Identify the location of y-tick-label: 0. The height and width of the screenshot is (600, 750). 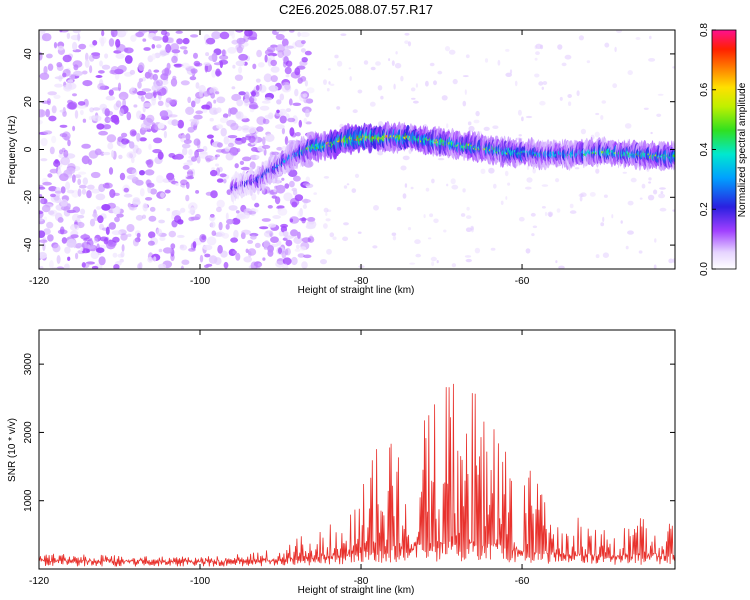
(28, 149).